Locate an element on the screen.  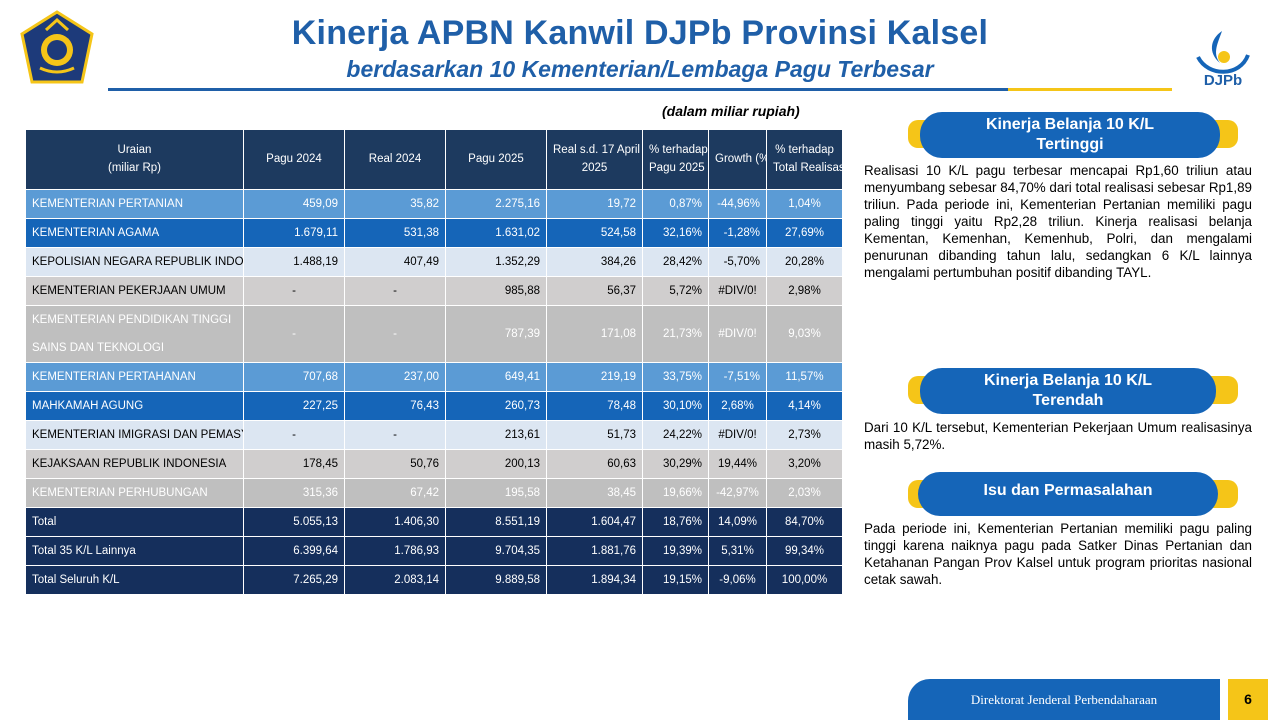
unit-note: (dalam miliar rupiah) is located at coordinates (731, 111).